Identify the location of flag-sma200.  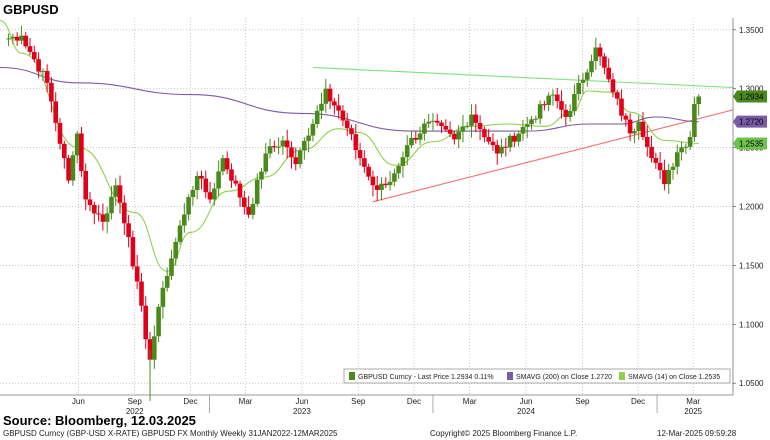
(750, 121).